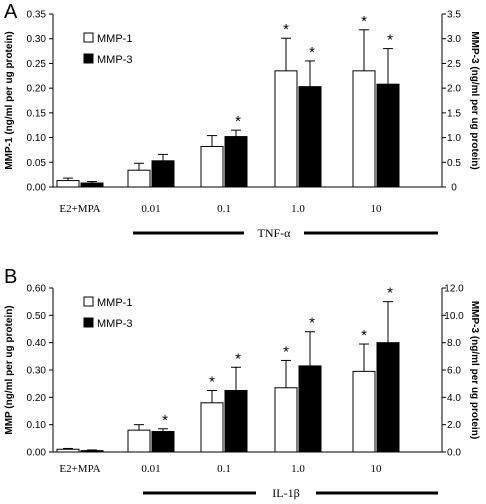 The width and height of the screenshot is (486, 504). What do you see at coordinates (454, 343) in the screenshot?
I see `y-tick-label-right: 8.0` at bounding box center [454, 343].